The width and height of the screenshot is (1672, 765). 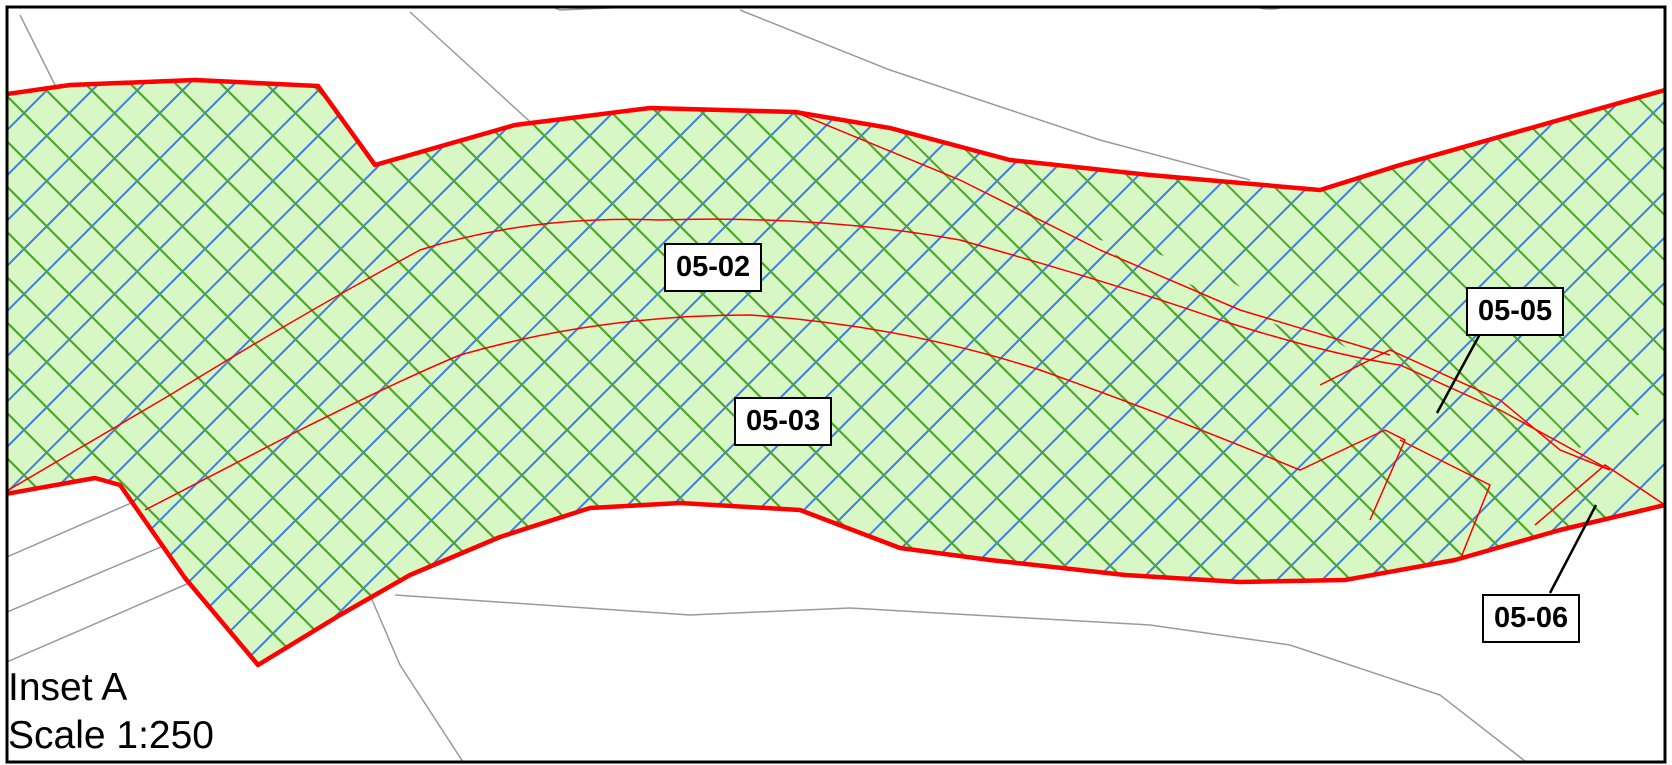 I want to click on label-leader-lines, so click(x=1516, y=463).